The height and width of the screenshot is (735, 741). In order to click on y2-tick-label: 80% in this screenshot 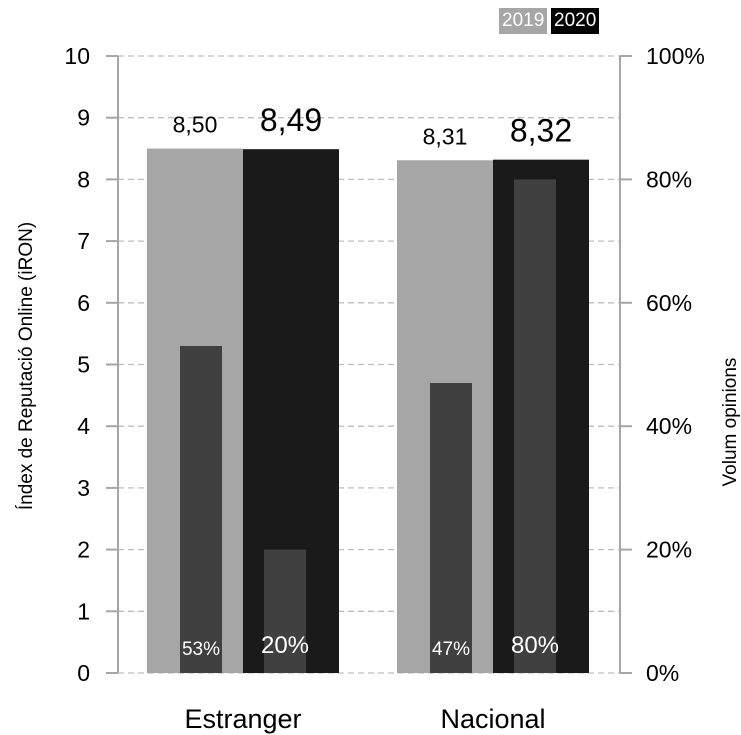, I will do `click(669, 179)`.